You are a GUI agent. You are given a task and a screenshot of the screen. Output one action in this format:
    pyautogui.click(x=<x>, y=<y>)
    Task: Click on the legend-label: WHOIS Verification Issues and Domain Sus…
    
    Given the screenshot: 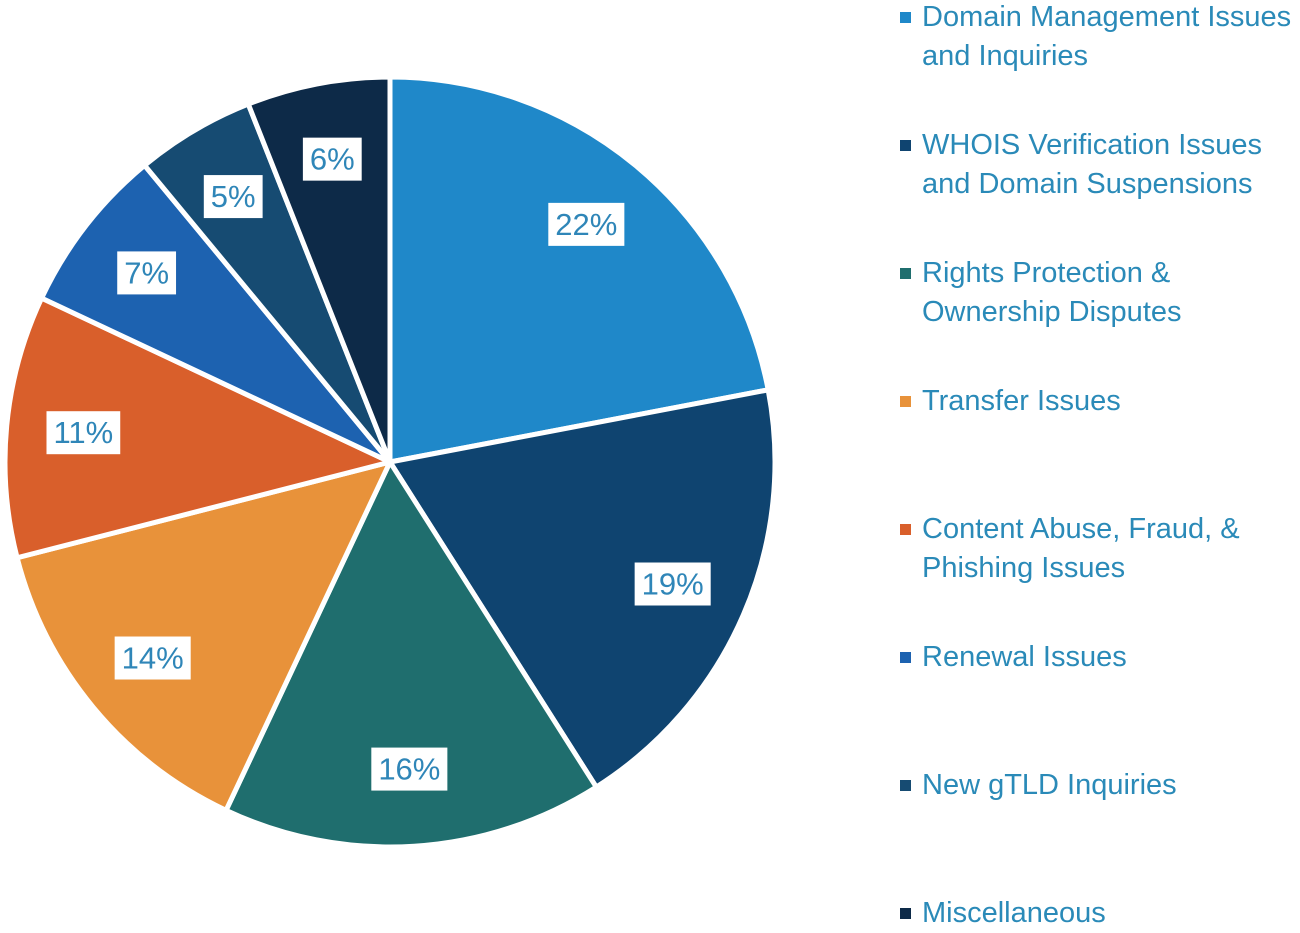 What is the action you would take?
    pyautogui.click(x=1092, y=164)
    